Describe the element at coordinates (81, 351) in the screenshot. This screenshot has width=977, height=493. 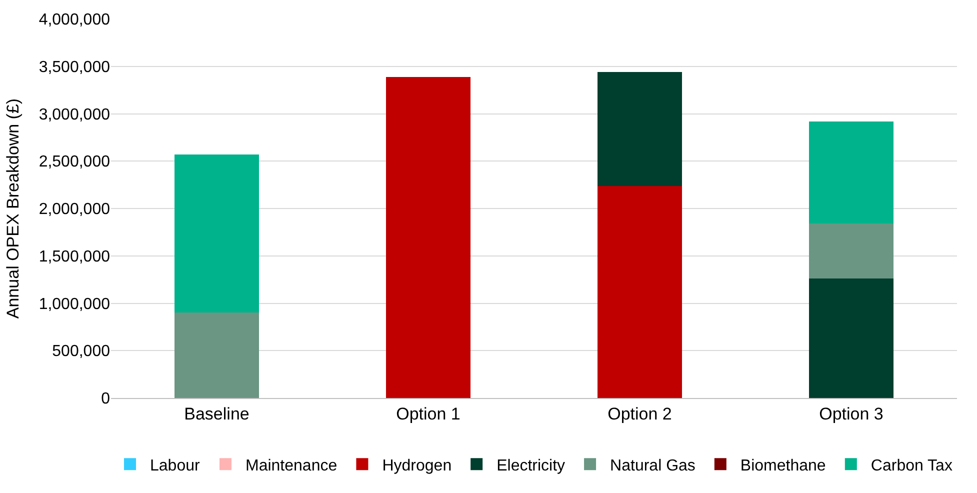
I see `y-tick-label: 500,000` at that location.